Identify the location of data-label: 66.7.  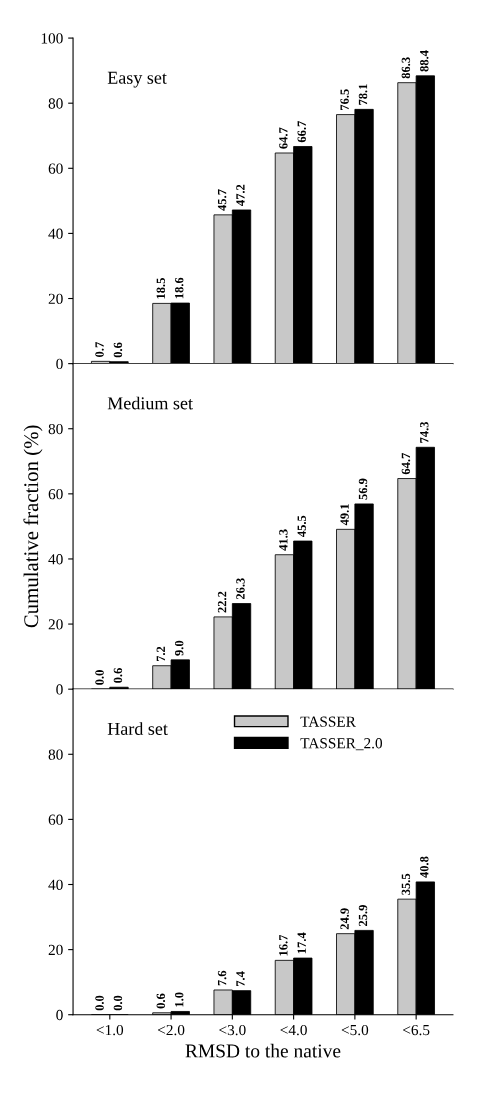
(301, 132).